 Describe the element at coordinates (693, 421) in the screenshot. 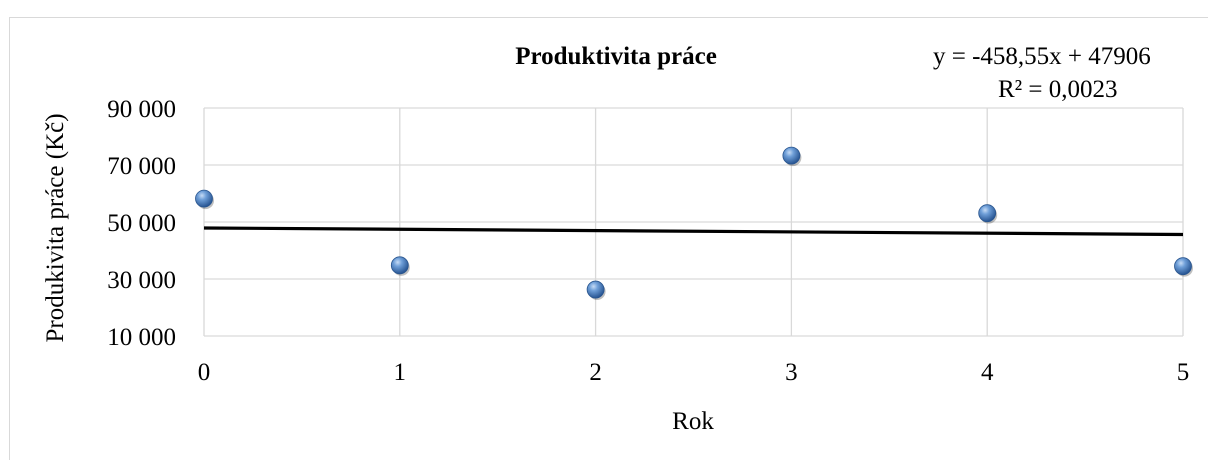

I see `x-axis-label: Rok` at that location.